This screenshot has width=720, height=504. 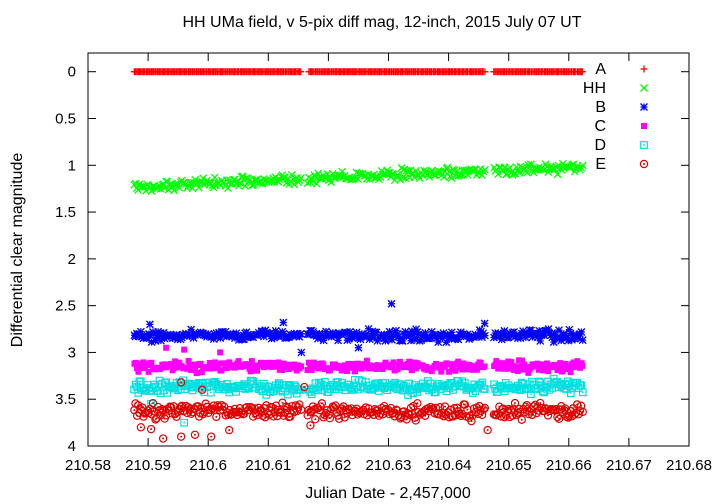 I want to click on x-tick-label: 210.63, so click(x=389, y=465).